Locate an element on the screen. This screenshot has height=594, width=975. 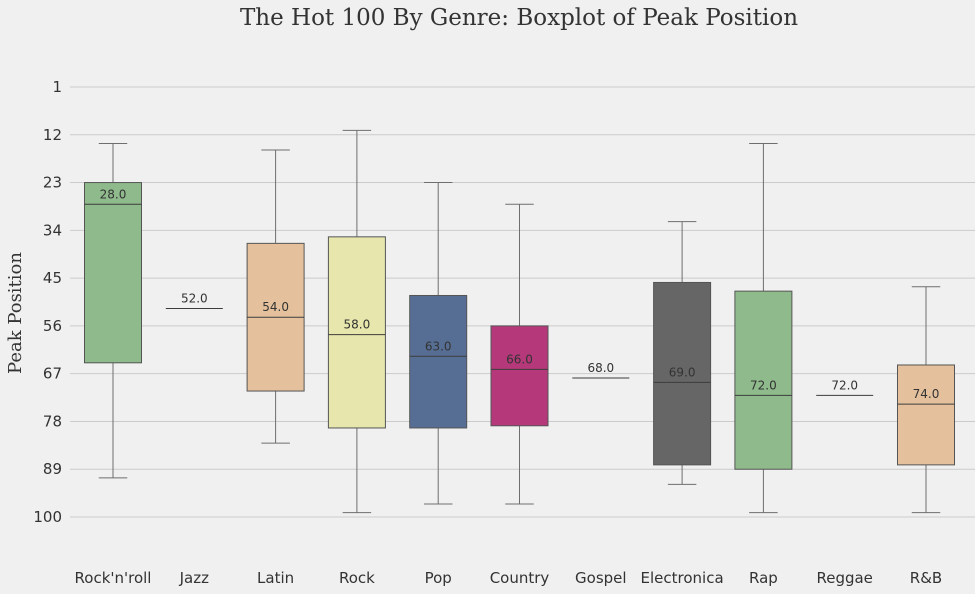
median-label: 54.0 is located at coordinates (275, 307).